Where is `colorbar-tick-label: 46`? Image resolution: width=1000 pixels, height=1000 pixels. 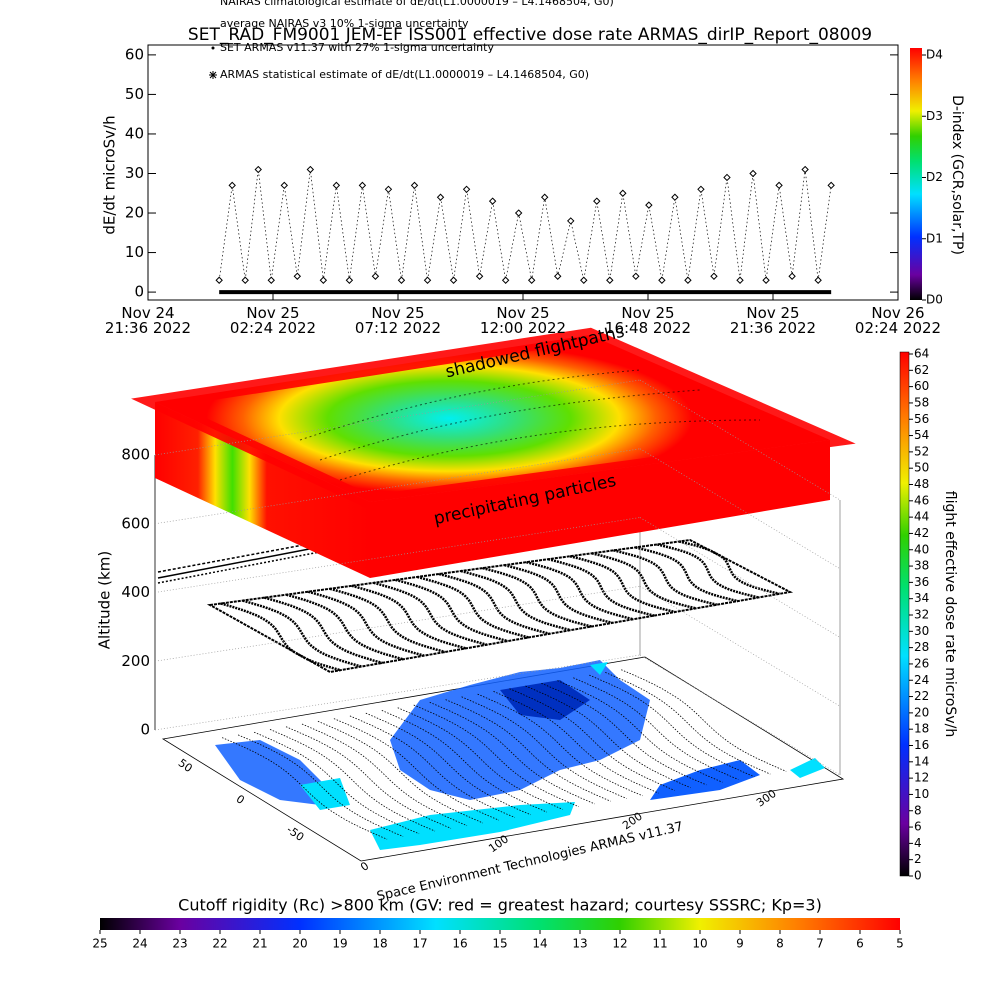
colorbar-tick-label: 46 is located at coordinates (921, 500).